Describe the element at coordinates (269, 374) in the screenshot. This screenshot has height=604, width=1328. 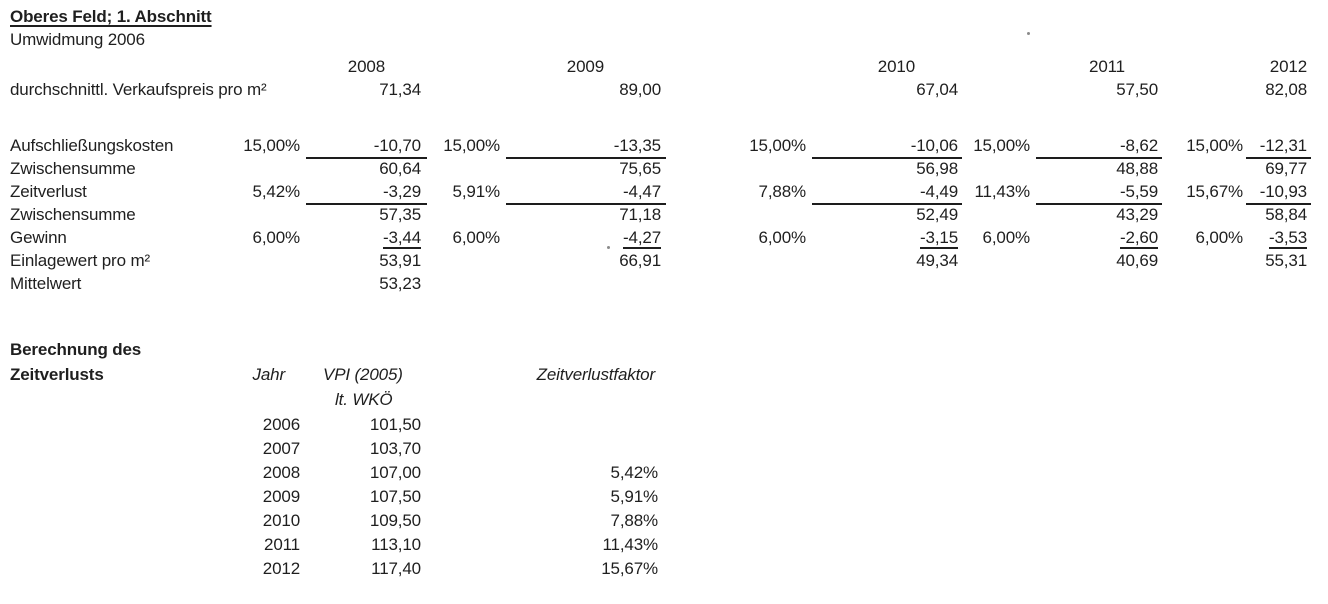
I see `column-header-jahr: Jahr` at that location.